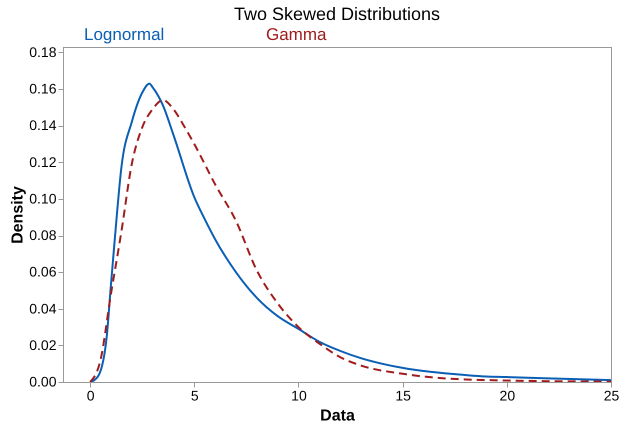 Image resolution: width=626 pixels, height=437 pixels. Describe the element at coordinates (403, 396) in the screenshot. I see `x-tick-label: 15` at that location.